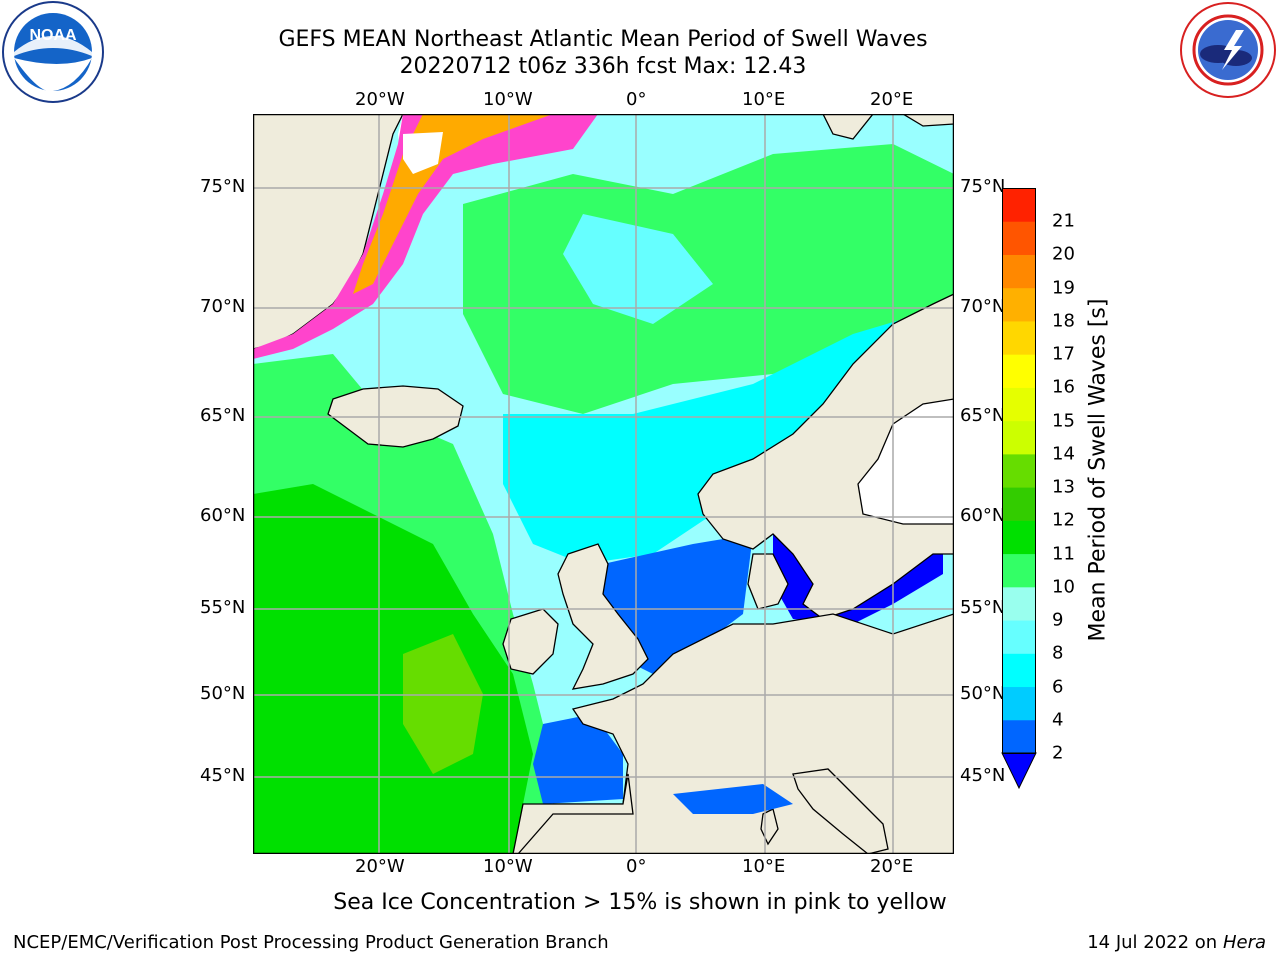 The width and height of the screenshot is (1280, 960). I want to click on lat-label-left: 65°N, so click(223, 415).